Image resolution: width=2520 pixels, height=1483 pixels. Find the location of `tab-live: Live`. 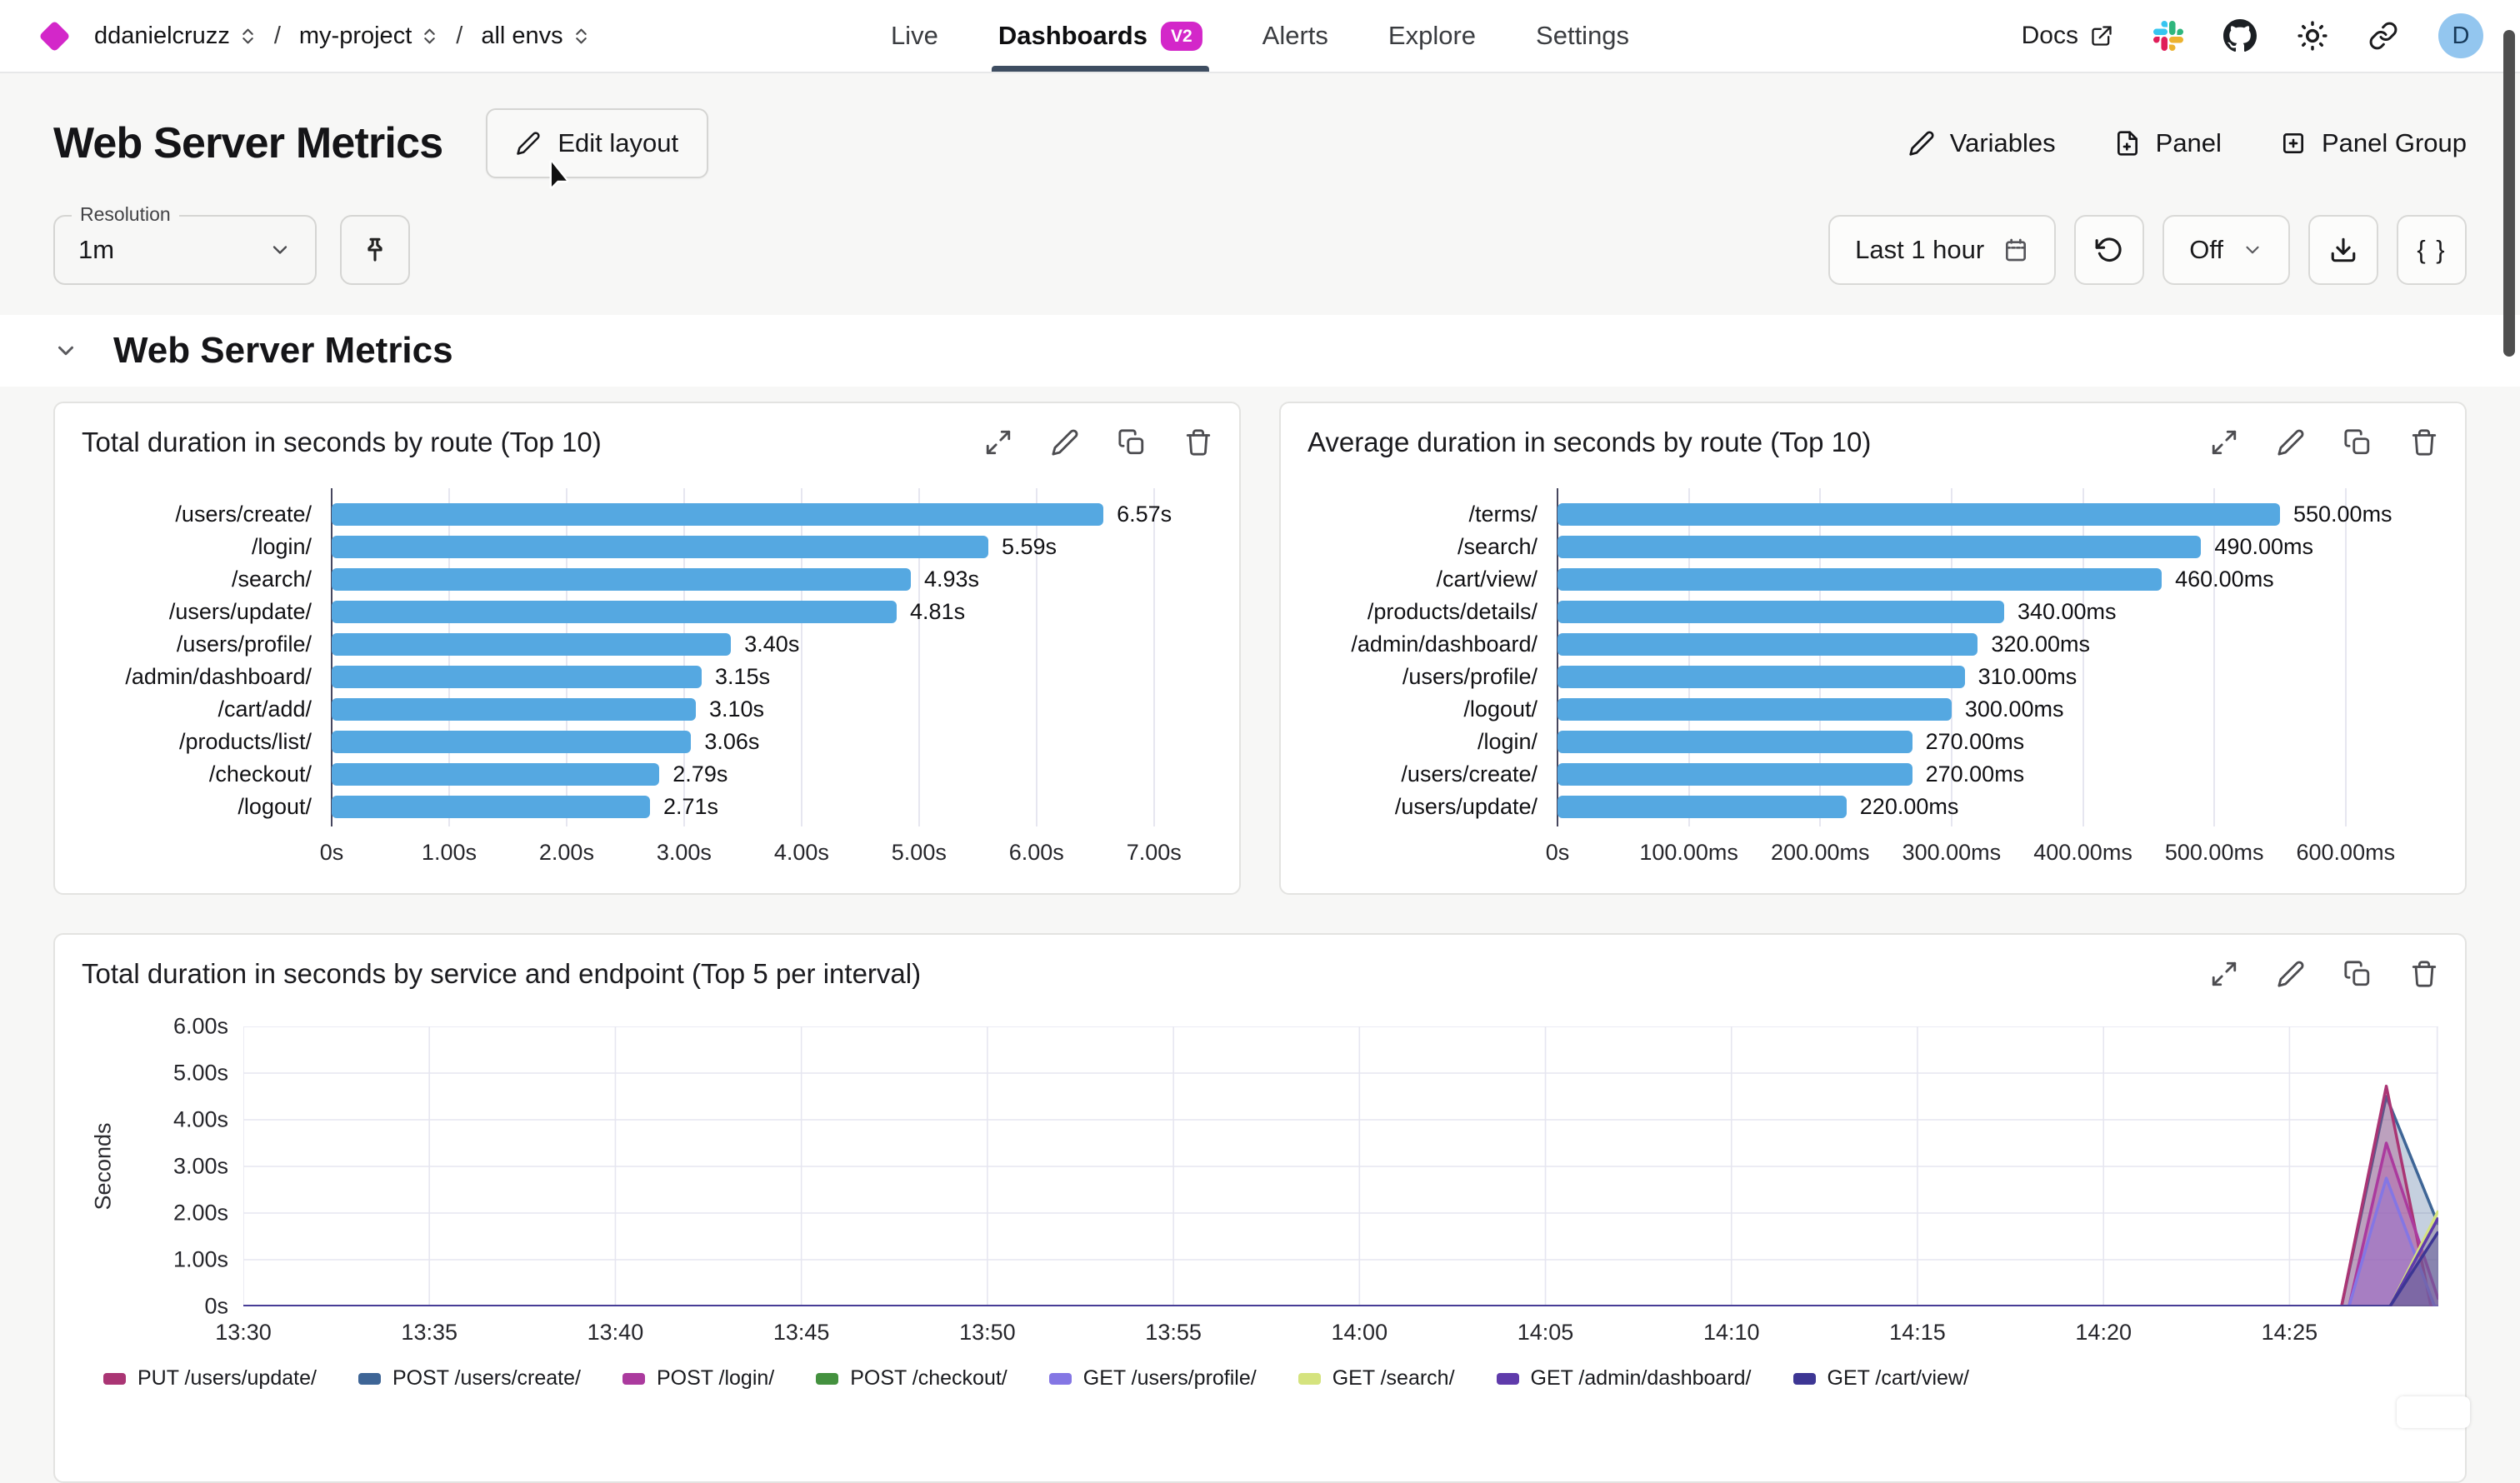

tab-live: Live is located at coordinates (914, 36).